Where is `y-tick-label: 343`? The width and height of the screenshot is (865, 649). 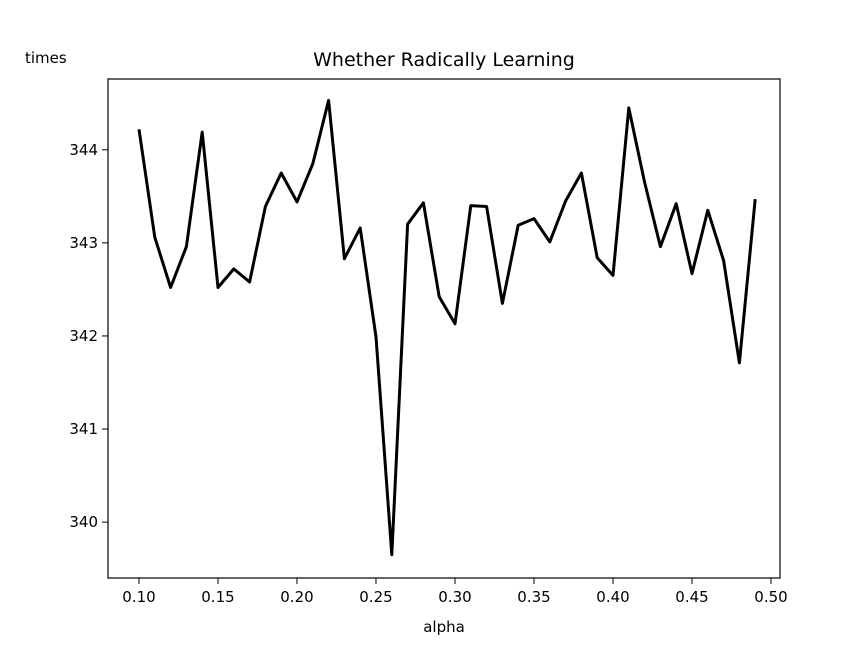
y-tick-label: 343 is located at coordinates (83, 243).